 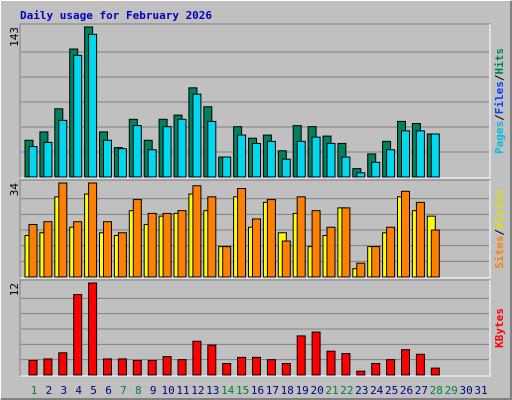 What do you see at coordinates (499, 61) in the screenshot?
I see `legend-entry: Hits` at bounding box center [499, 61].